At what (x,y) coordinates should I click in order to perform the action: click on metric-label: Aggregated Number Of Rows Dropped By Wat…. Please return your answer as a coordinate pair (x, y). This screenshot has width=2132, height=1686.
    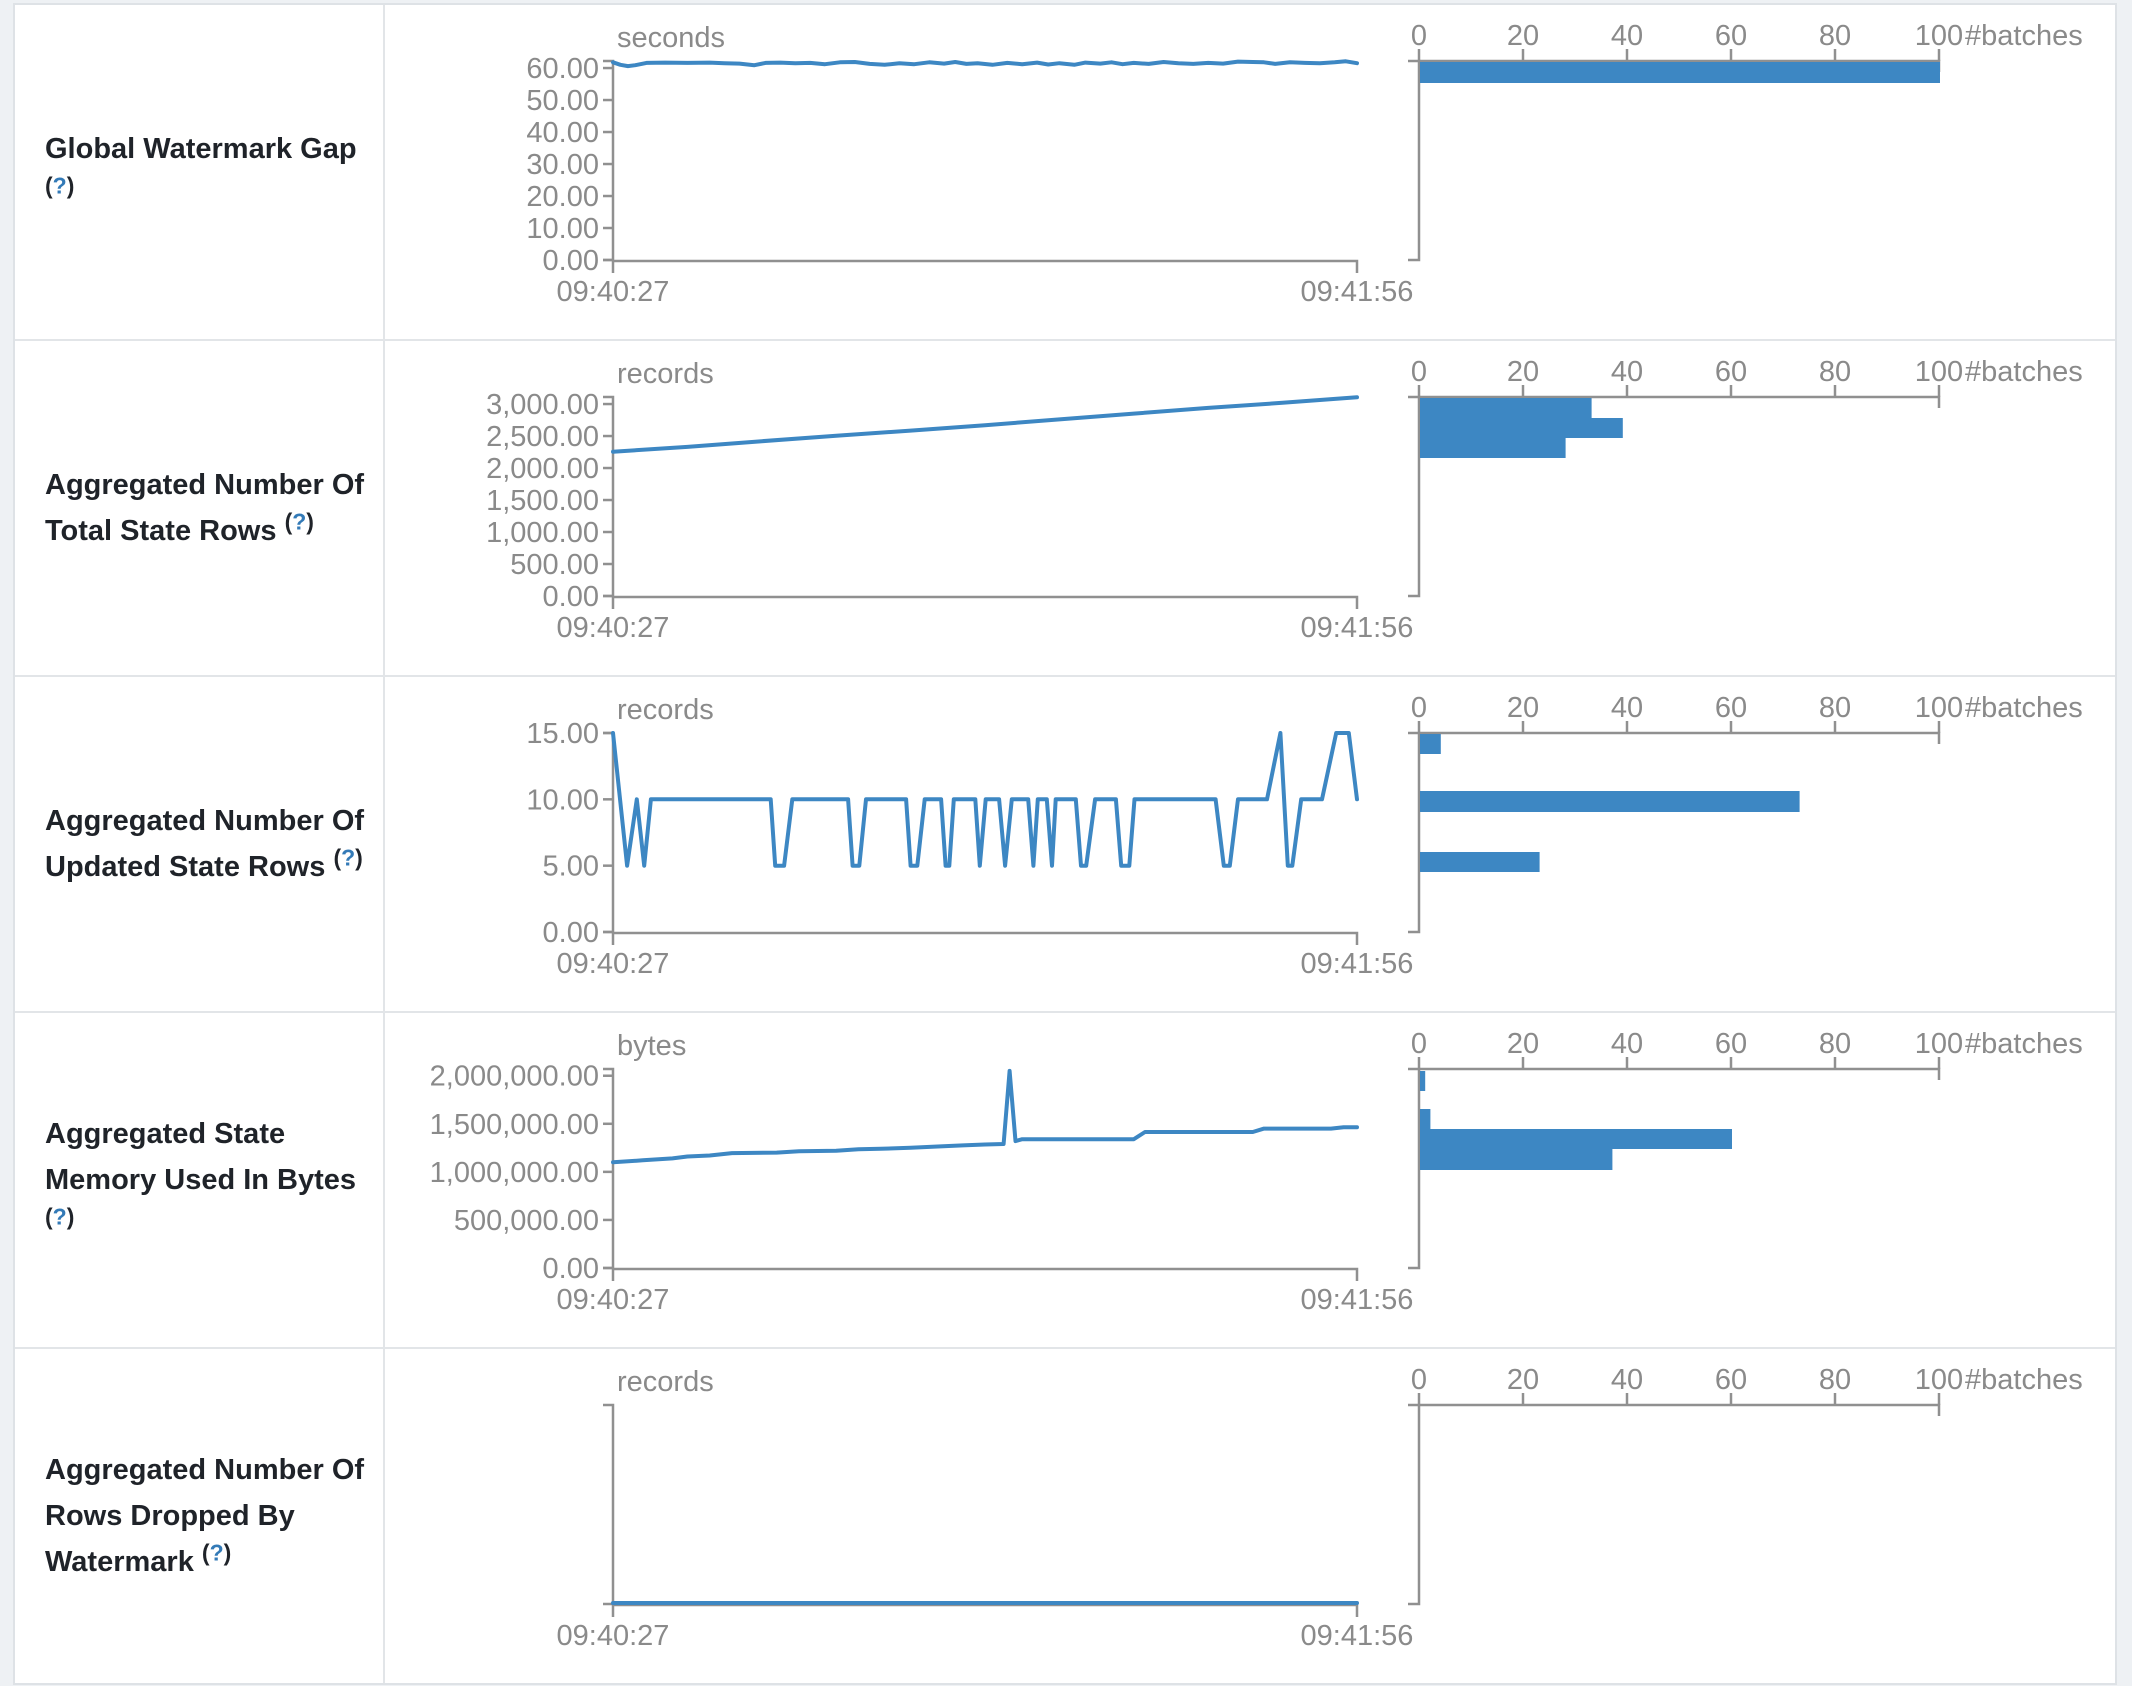
    Looking at the image, I should click on (200, 1516).